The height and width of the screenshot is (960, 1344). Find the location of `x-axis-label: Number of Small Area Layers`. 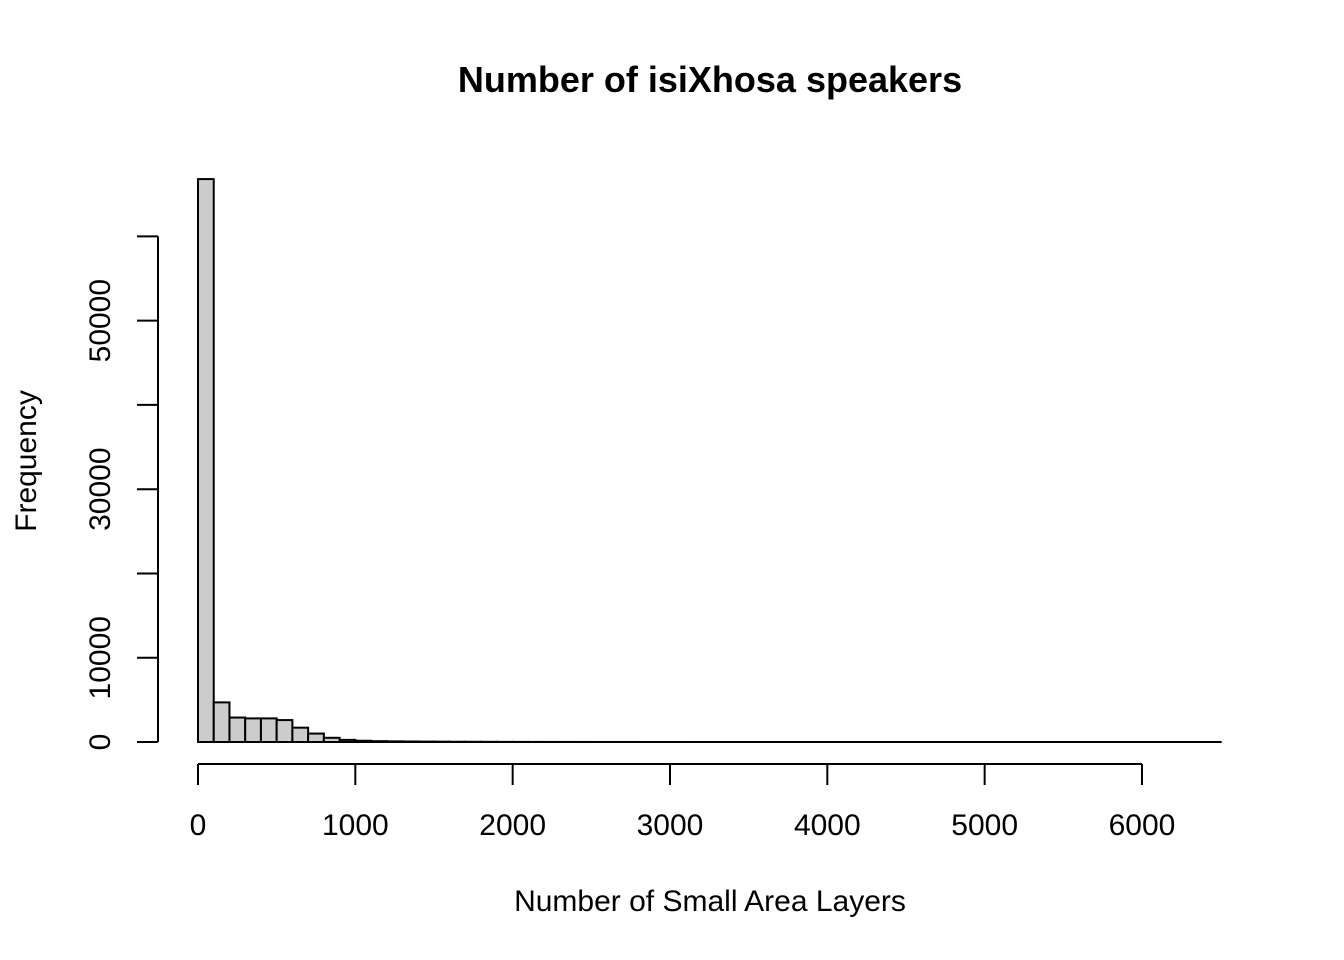

x-axis-label: Number of Small Area Layers is located at coordinates (710, 901).